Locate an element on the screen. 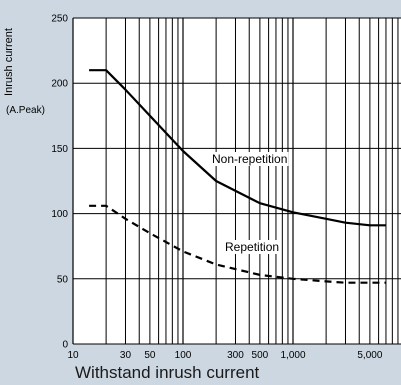  series-label-non-repetition: Non-repetition is located at coordinates (249, 159).